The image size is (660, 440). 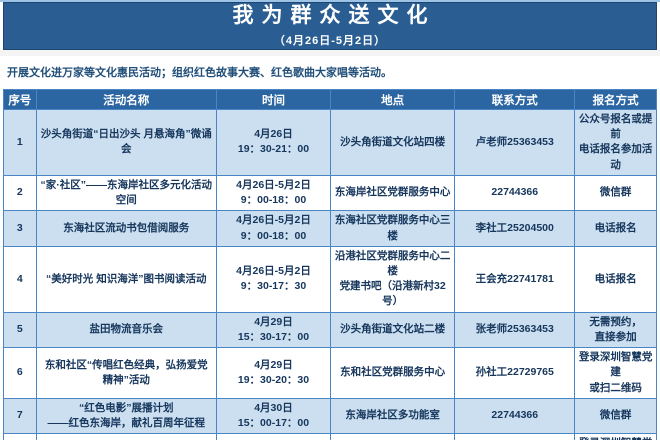 What do you see at coordinates (20, 416) in the screenshot?
I see `cell-no: 7` at bounding box center [20, 416].